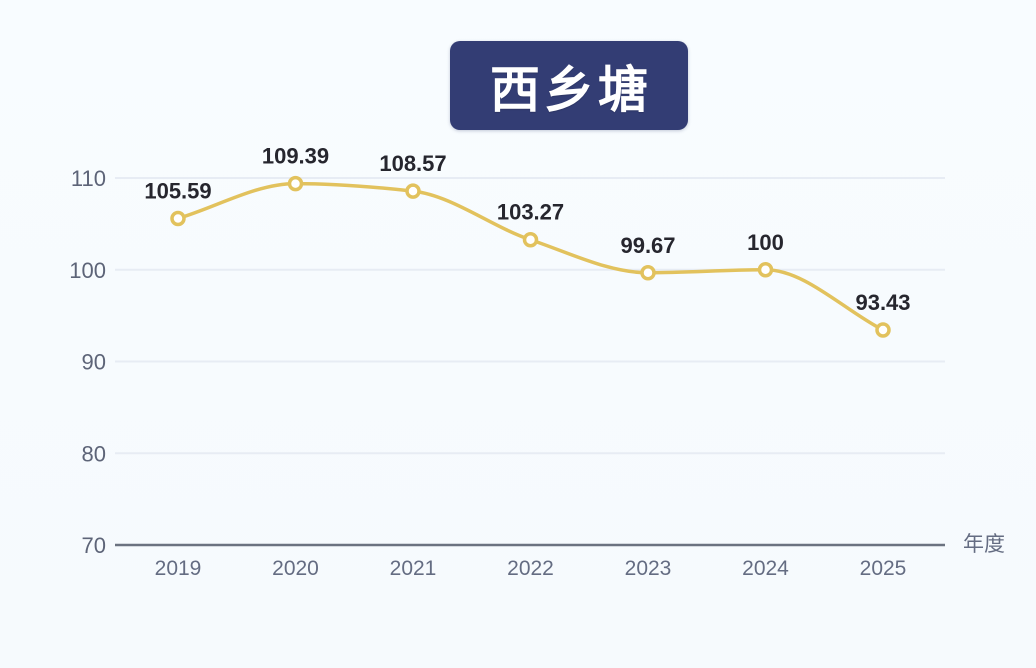 This screenshot has width=1036, height=668. Describe the element at coordinates (765, 242) in the screenshot. I see `data-point-label: 100` at that location.